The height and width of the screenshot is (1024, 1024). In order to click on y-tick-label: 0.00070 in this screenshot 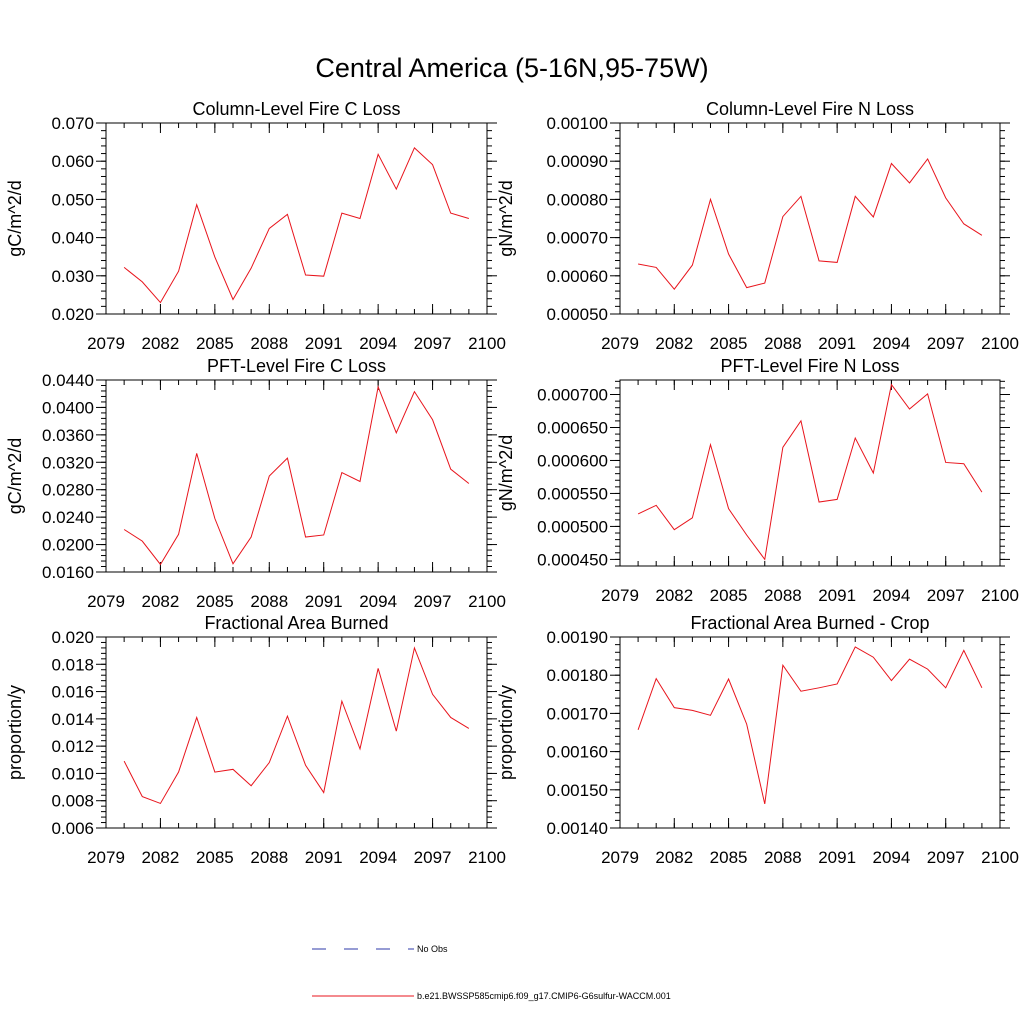, I will do `click(577, 238)`.